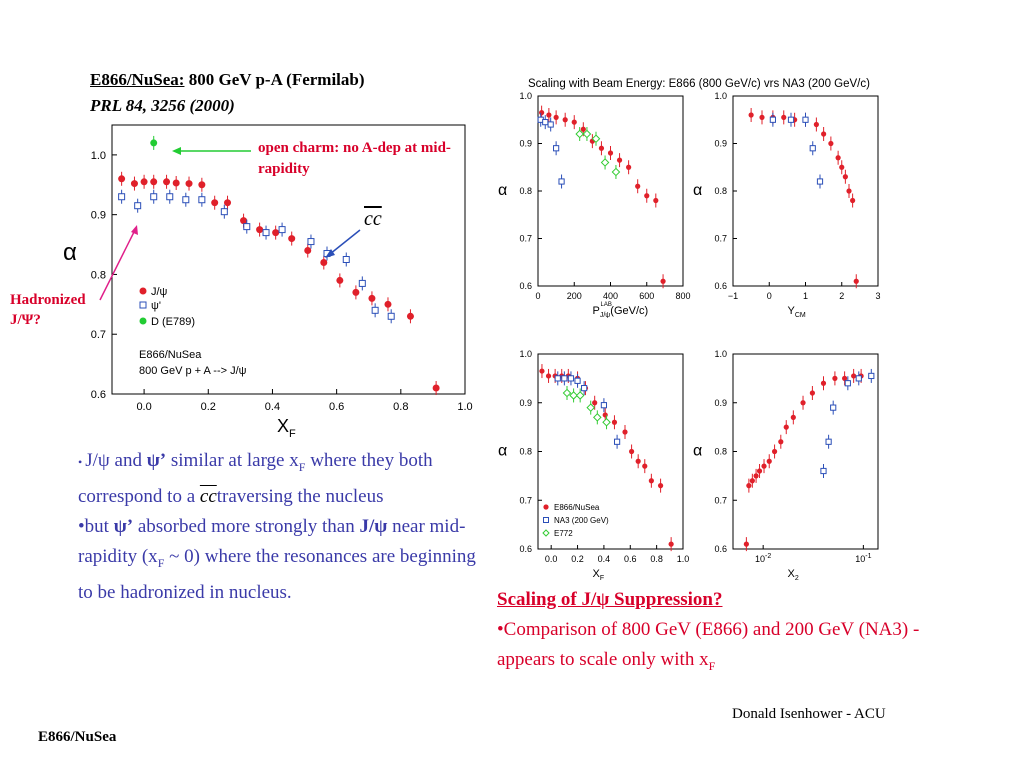 The image size is (1024, 768). Describe the element at coordinates (525, 354) in the screenshot. I see `svg-xf-ytick-label: 1.0` at that location.